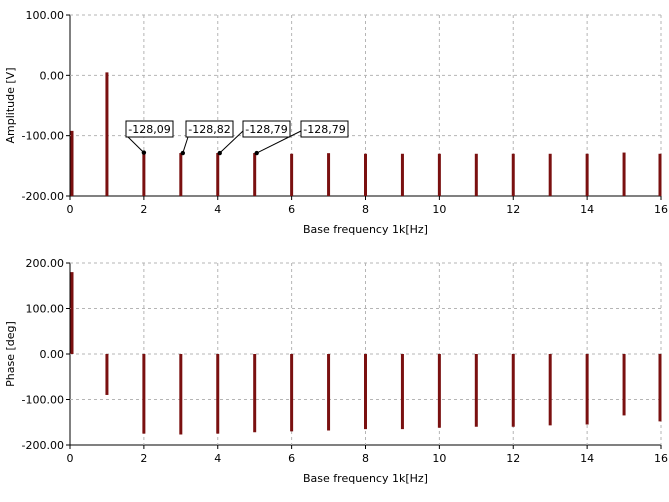  I want to click on annotation-callout: -128,82, so click(207, 138).